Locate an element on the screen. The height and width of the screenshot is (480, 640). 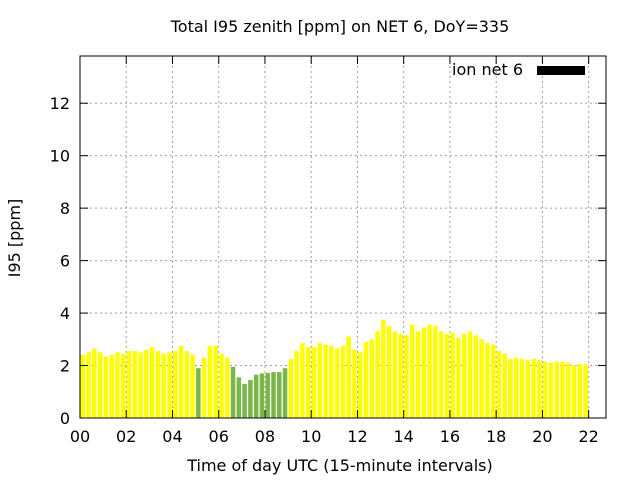
y-axis-label: I95 [ppm] is located at coordinates (14, 238).